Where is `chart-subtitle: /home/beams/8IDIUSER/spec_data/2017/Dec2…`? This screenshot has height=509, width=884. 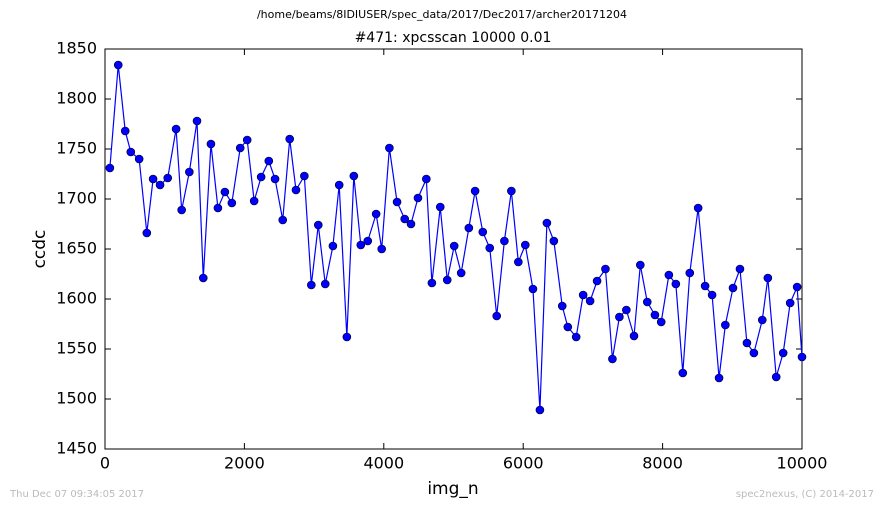 chart-subtitle: /home/beams/8IDIUSER/spec_data/2017/Dec2… is located at coordinates (442, 14).